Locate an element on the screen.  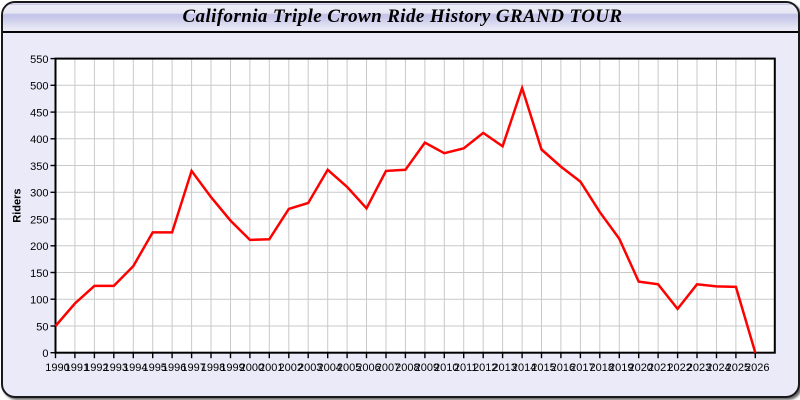
svg-text: 500 is located at coordinates (39, 87).